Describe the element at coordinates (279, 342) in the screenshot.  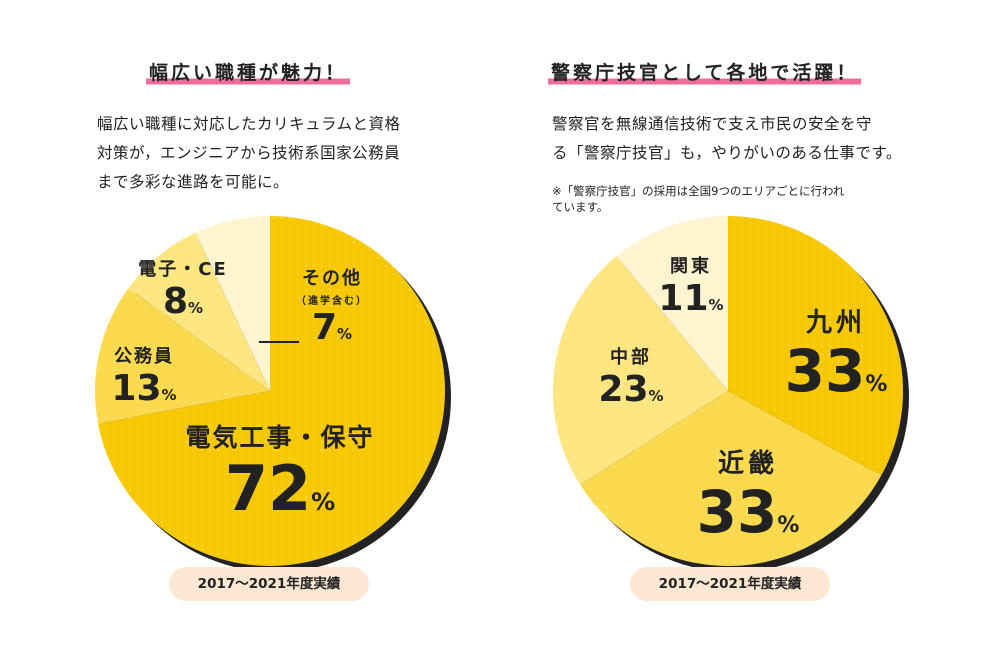
I see `leader-line` at that location.